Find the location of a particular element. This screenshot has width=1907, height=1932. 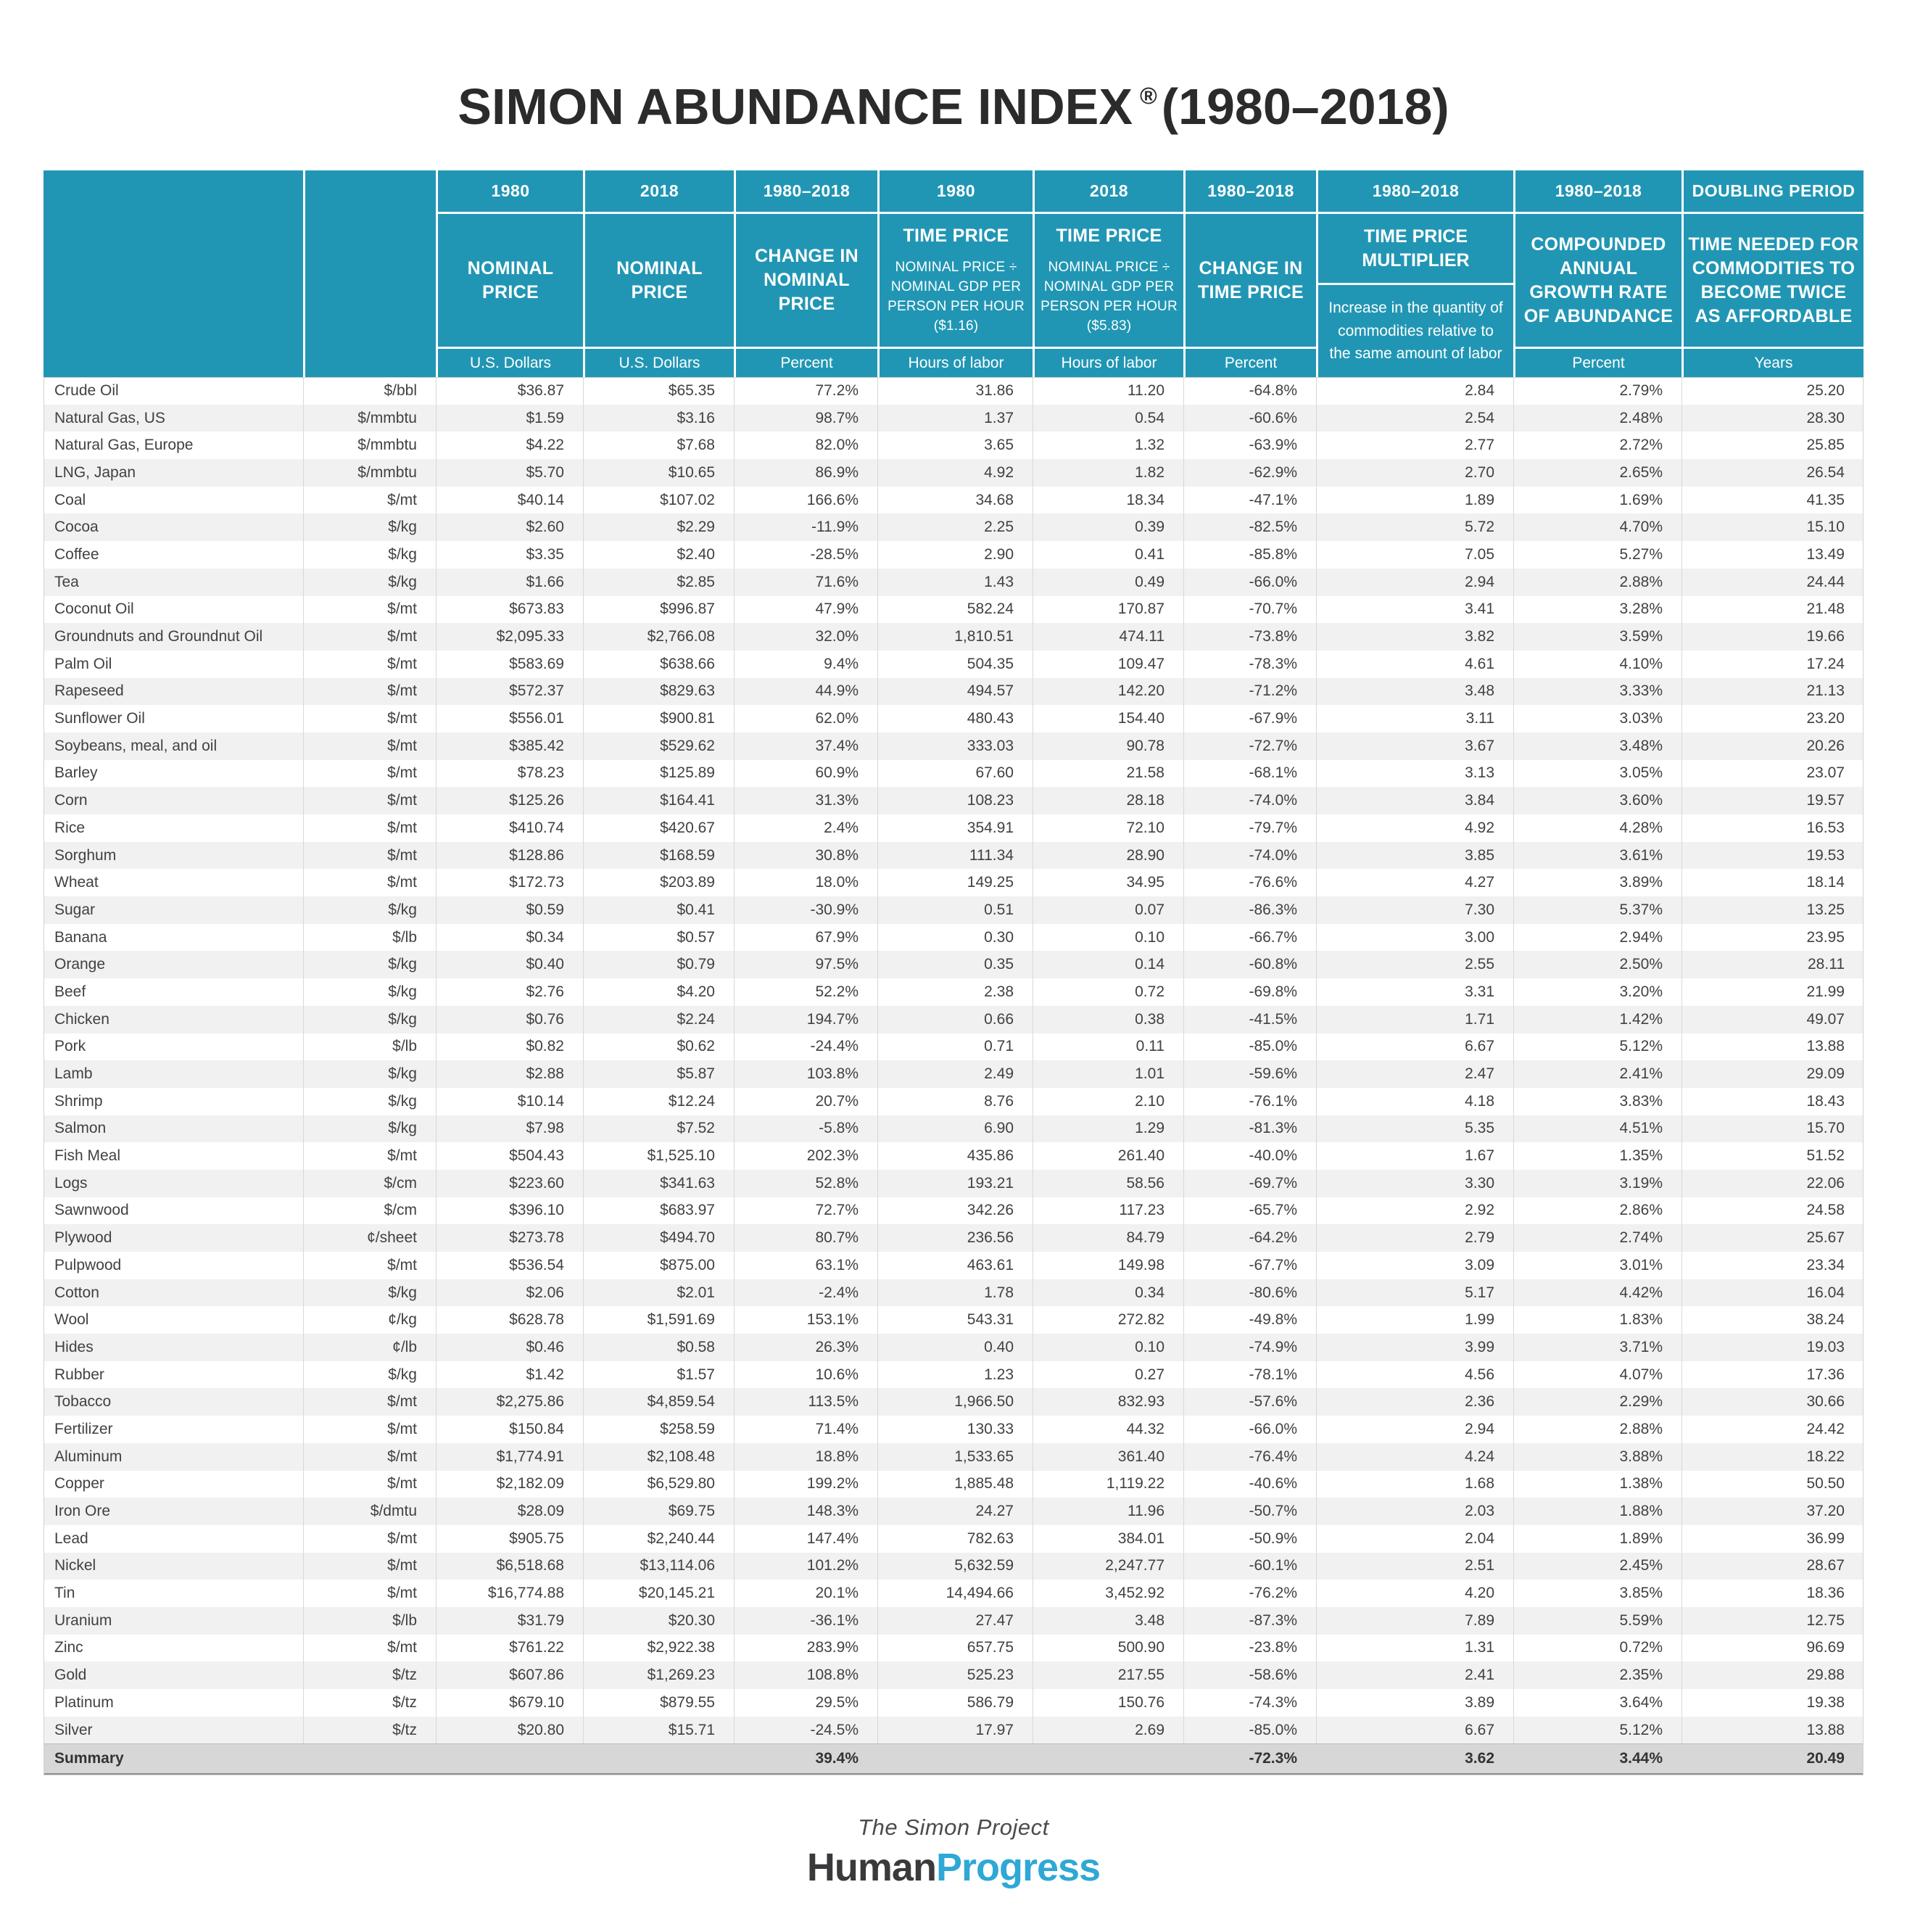

change-nominal-cell: 20.7% is located at coordinates (805, 1101).